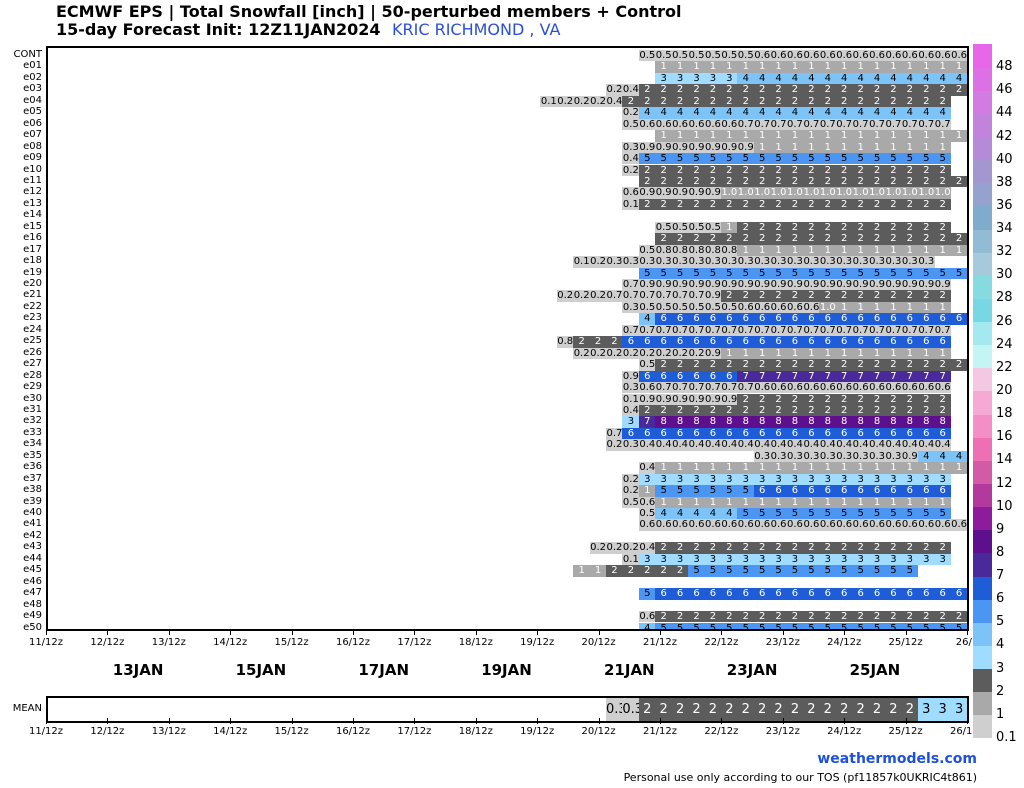 This screenshot has width=1024, height=788. What do you see at coordinates (631, 147) in the screenshot?
I see `heatmap-cell: 0.3` at bounding box center [631, 147].